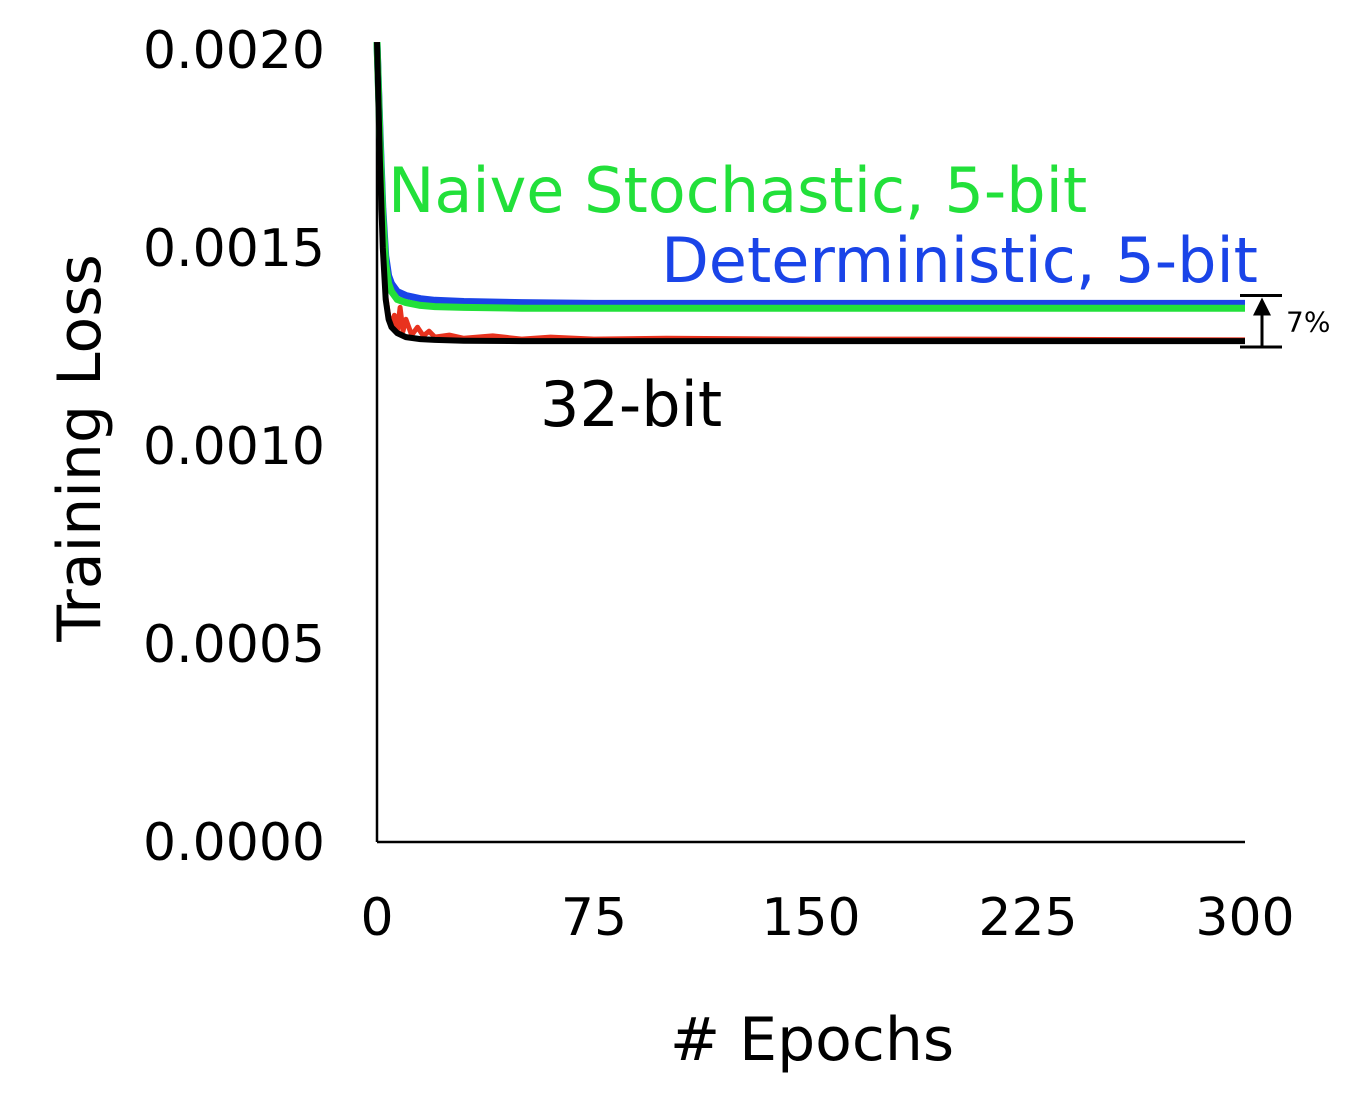  Describe the element at coordinates (1244, 918) in the screenshot. I see `x-tick-label: 300` at that location.